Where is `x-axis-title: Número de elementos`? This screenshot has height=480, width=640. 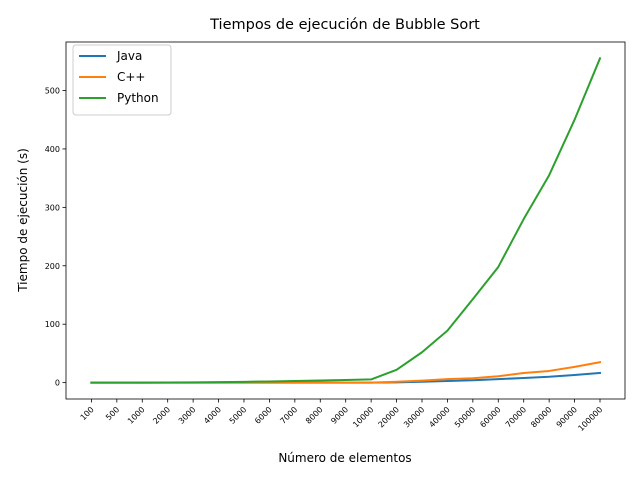
x-axis-title: Número de elementos is located at coordinates (344, 458).